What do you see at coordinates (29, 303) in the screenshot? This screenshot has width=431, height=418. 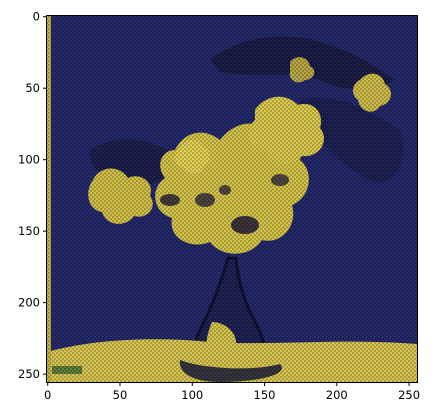 I see `y-tick-label: 200` at bounding box center [29, 303].